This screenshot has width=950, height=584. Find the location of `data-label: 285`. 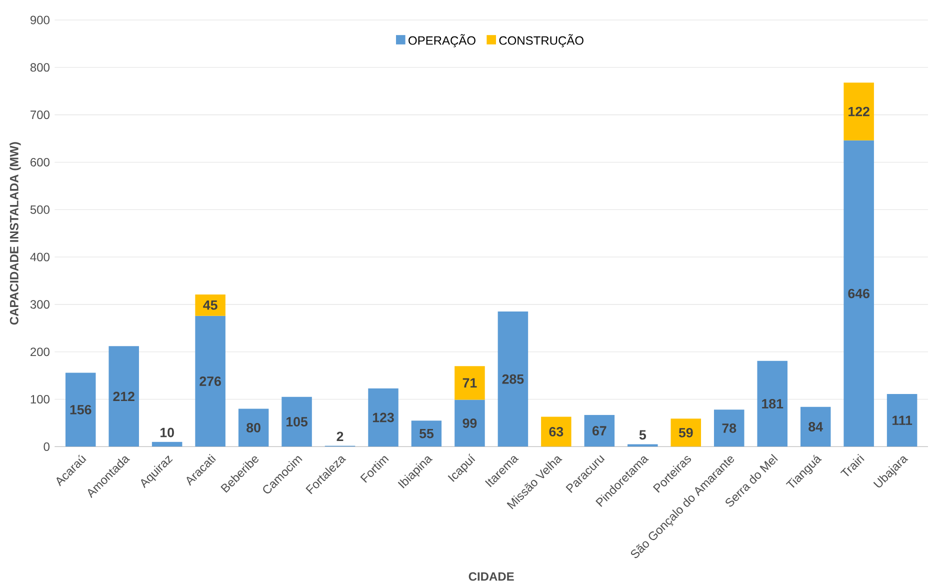

data-label: 285 is located at coordinates (513, 379).